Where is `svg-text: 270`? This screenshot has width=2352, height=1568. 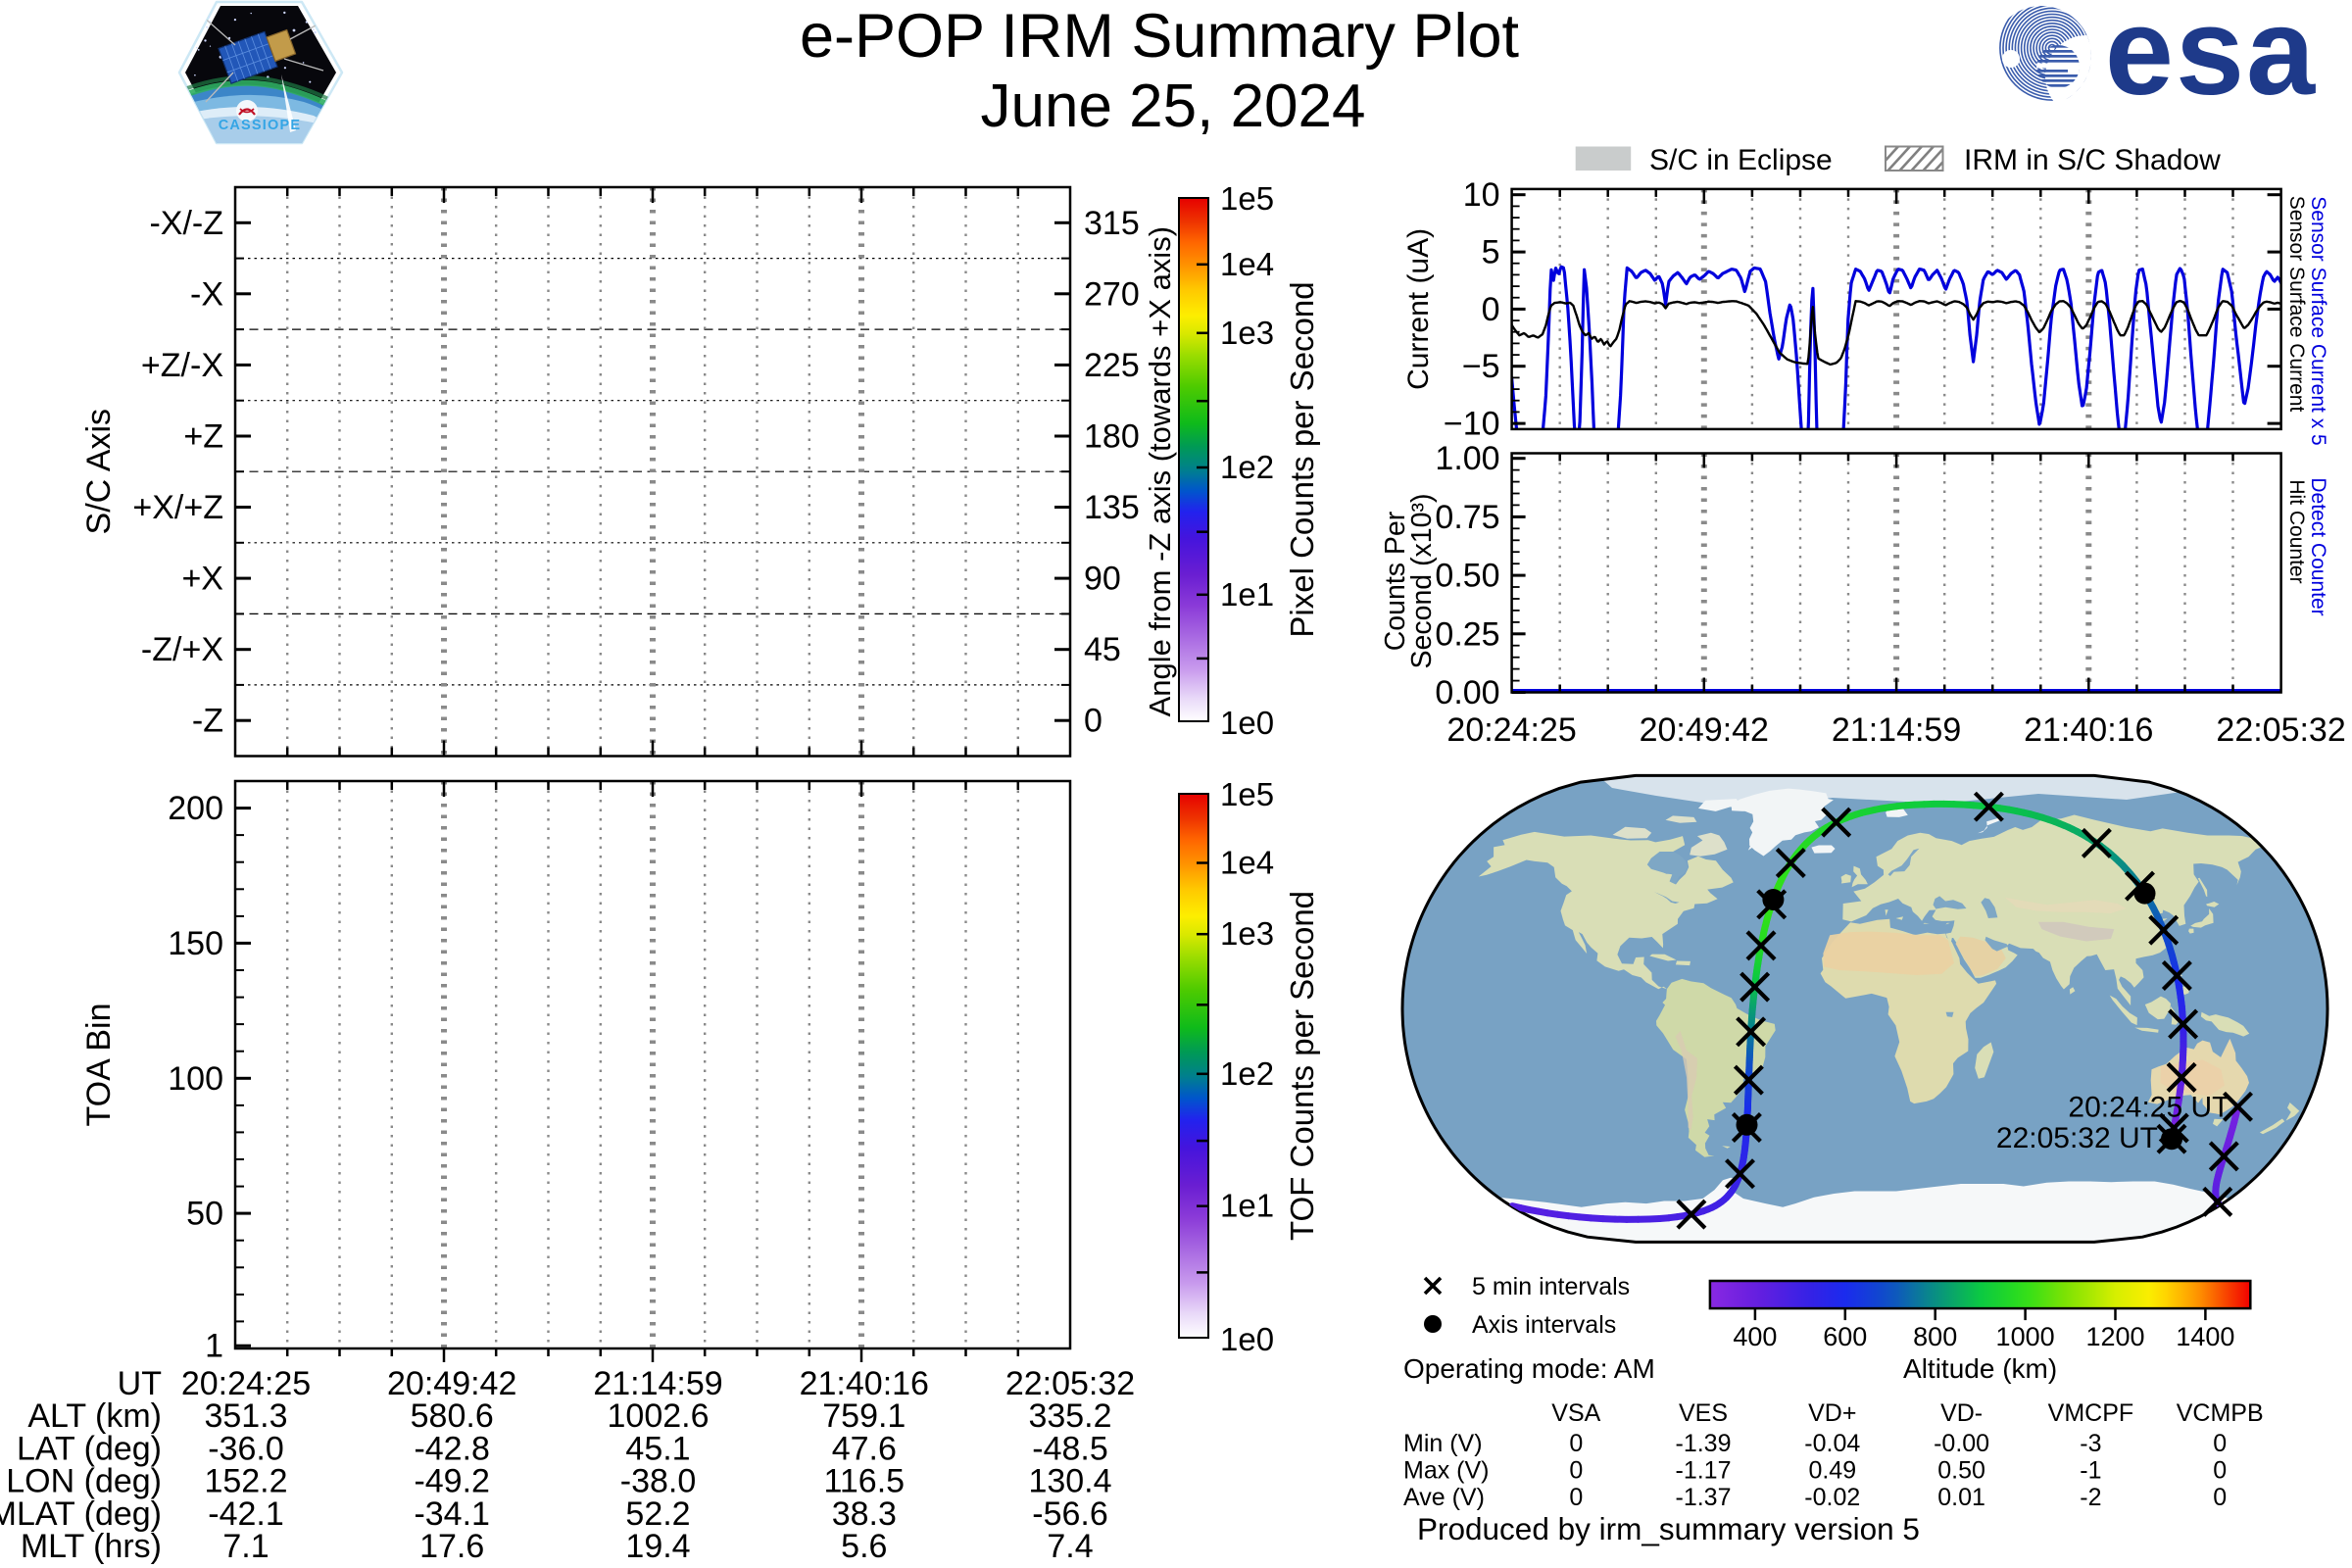 svg-text: 270 is located at coordinates (1112, 294).